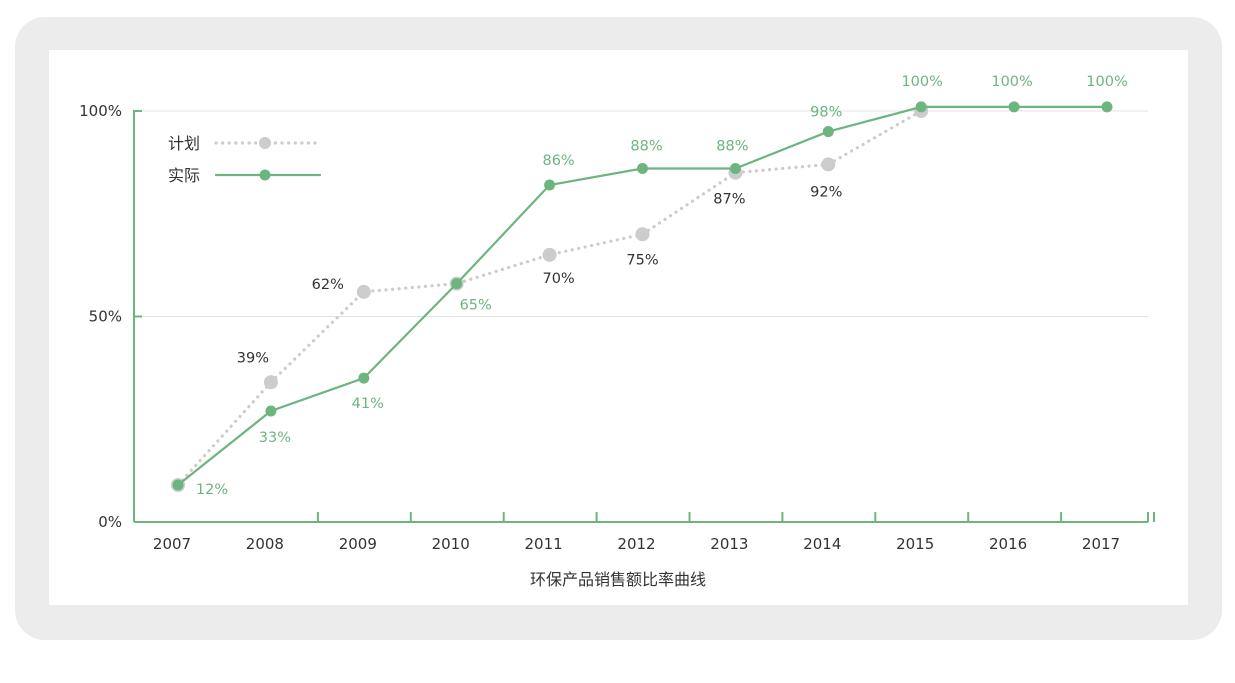 This screenshot has height=683, width=1235. What do you see at coordinates (212, 490) in the screenshot?
I see `actual-data-label: 12%` at bounding box center [212, 490].